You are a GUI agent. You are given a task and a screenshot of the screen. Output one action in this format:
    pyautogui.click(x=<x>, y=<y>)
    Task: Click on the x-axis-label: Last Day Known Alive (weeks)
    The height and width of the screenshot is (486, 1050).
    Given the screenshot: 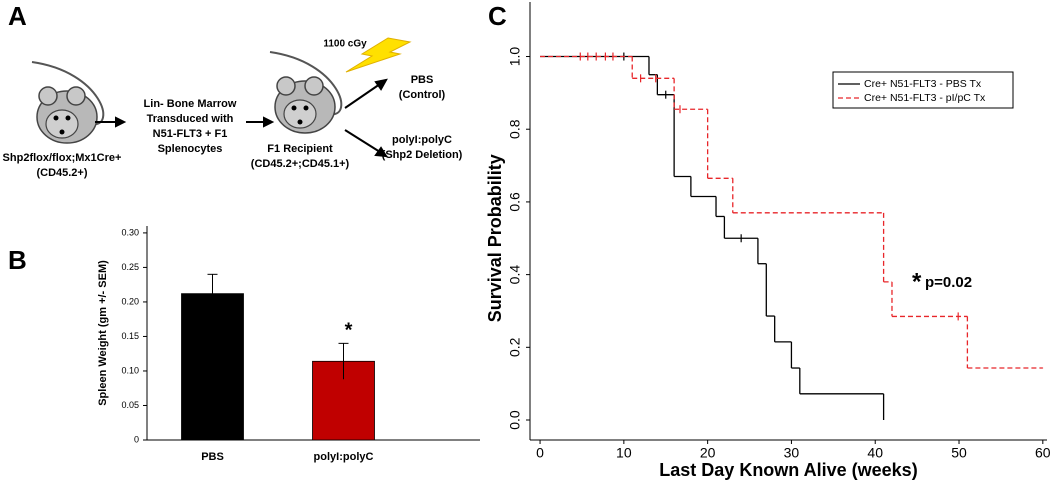 What is the action you would take?
    pyautogui.click(x=788, y=470)
    